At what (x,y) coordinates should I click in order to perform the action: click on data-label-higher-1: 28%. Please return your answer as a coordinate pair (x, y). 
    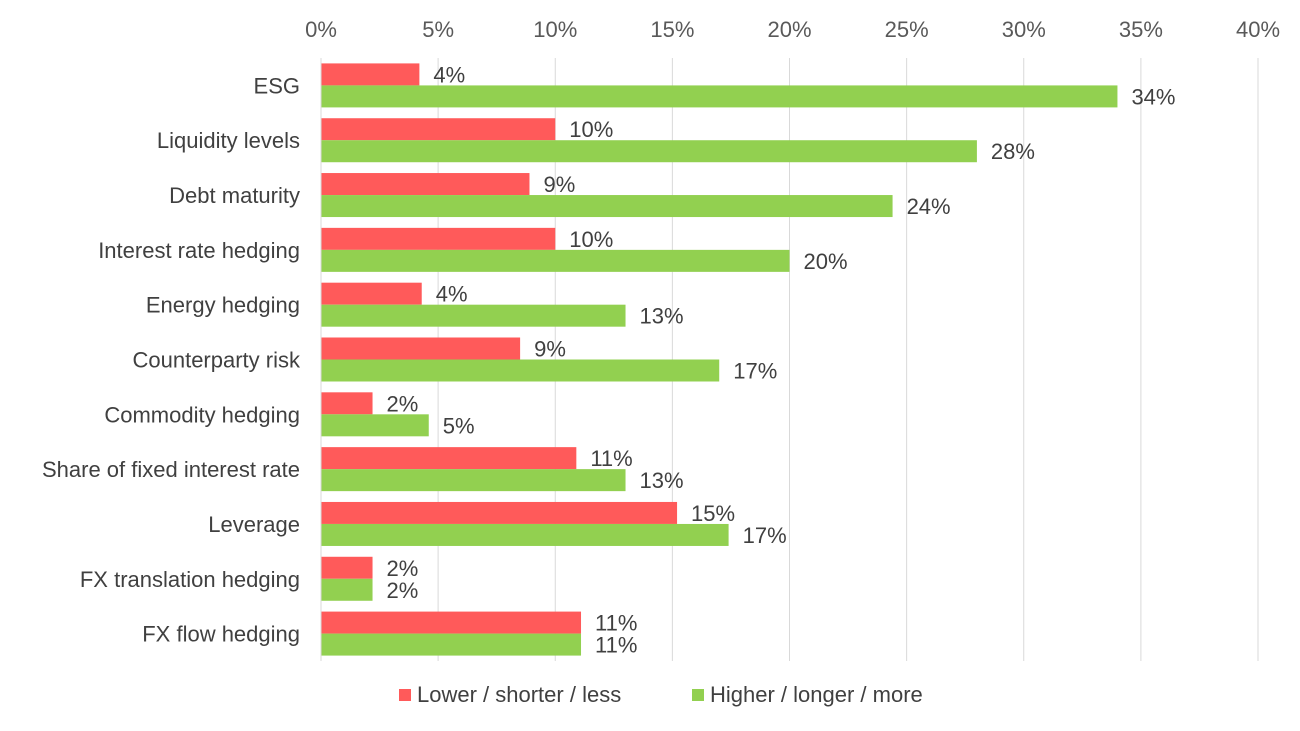
    Looking at the image, I should click on (1013, 151).